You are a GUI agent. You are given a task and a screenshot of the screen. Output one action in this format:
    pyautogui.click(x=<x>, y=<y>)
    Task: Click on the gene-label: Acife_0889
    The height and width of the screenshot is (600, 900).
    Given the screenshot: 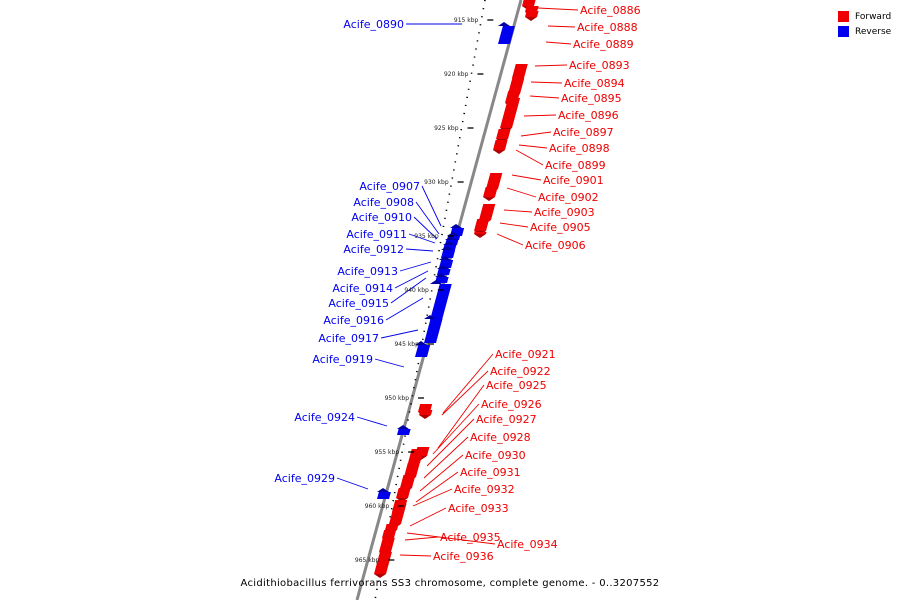 What is the action you would take?
    pyautogui.click(x=603, y=44)
    